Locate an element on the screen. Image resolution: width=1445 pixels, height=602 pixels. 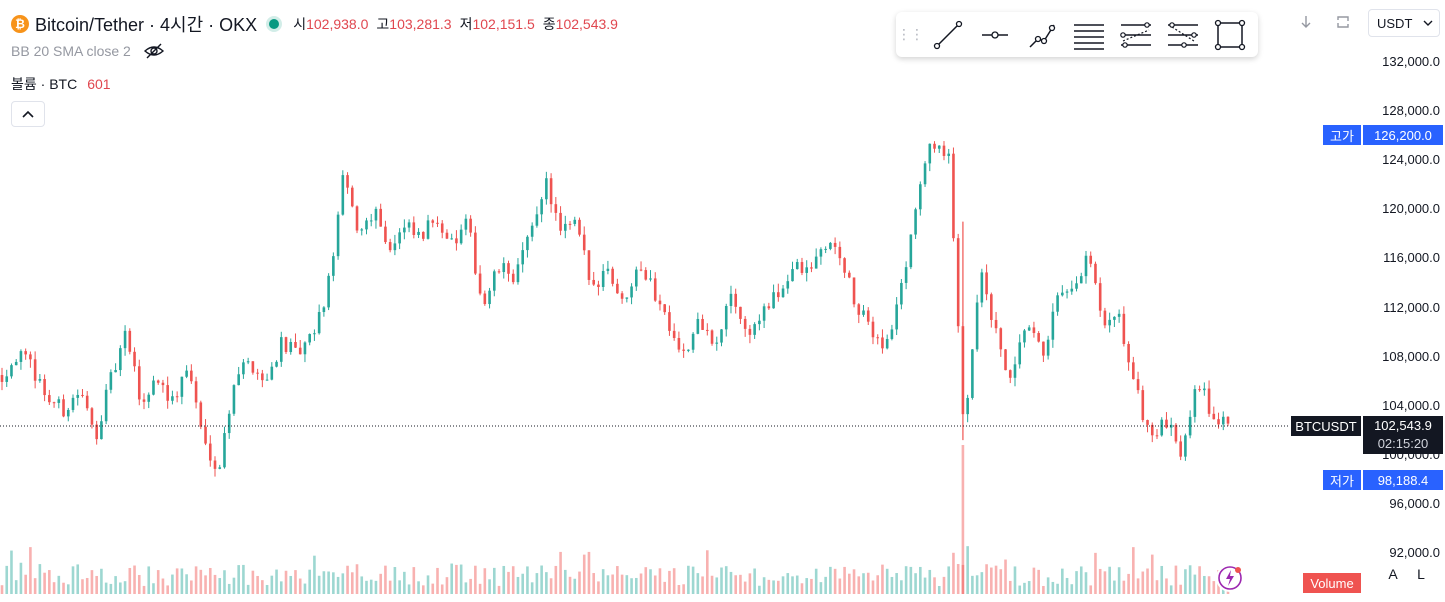
price-scale-label: 120,000.0 is located at coordinates (1411, 209).